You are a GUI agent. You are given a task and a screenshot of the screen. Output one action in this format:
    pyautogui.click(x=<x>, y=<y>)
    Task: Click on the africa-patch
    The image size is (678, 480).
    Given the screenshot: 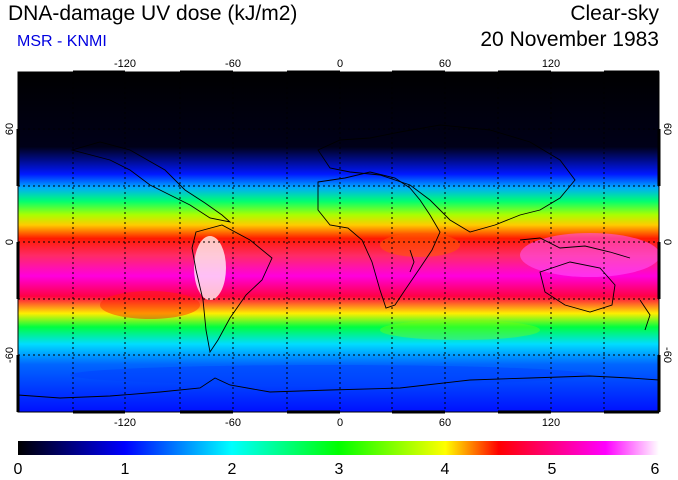 What is the action you would take?
    pyautogui.click(x=420, y=245)
    